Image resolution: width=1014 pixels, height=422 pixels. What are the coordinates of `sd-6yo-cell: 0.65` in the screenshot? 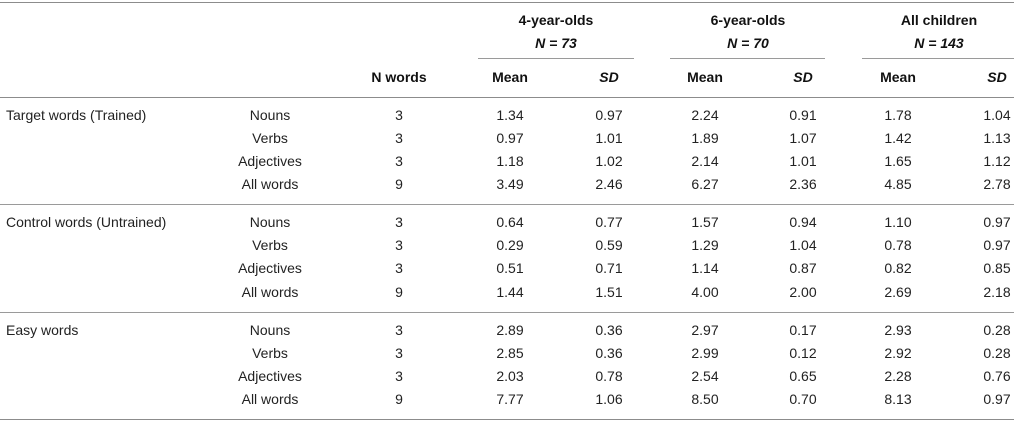 It's located at (803, 376).